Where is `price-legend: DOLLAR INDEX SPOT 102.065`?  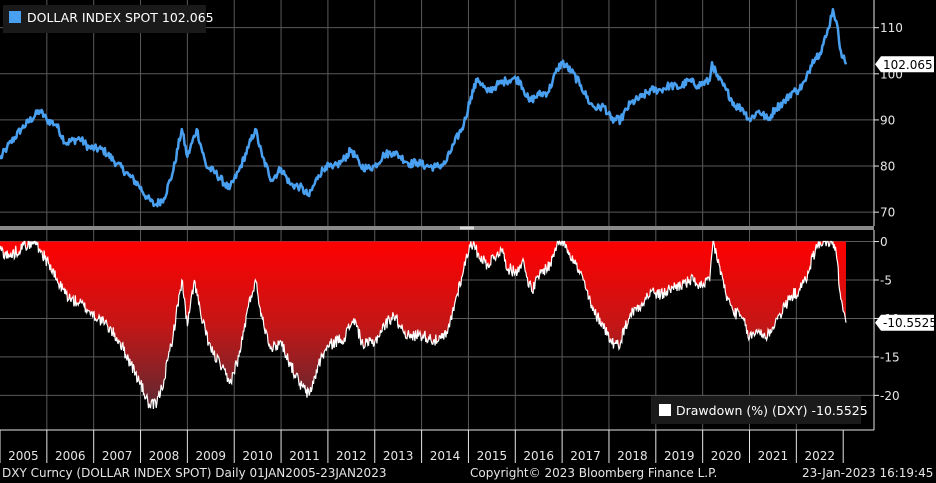
price-legend: DOLLAR INDEX SPOT 102.065 is located at coordinates (108, 19).